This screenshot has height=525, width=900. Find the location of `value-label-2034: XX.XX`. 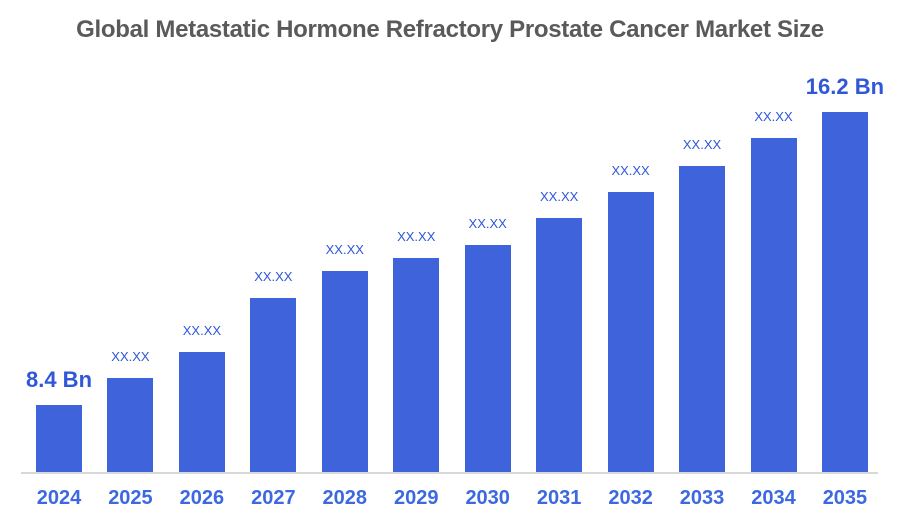

value-label-2034: XX.XX is located at coordinates (773, 116).